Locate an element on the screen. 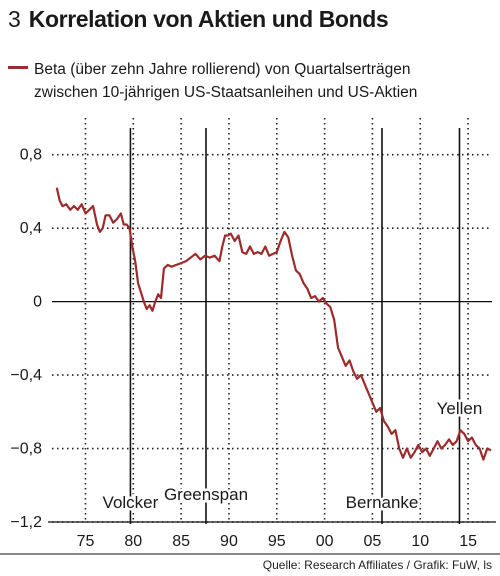  x-tick-label: 85 is located at coordinates (181, 541).